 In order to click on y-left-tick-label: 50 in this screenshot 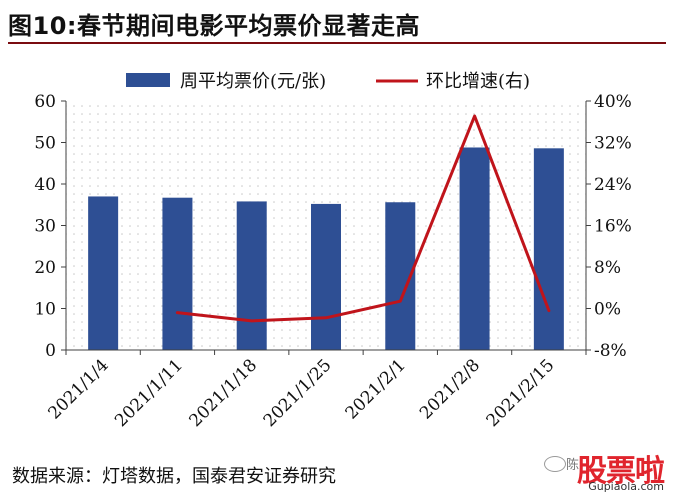, I will do `click(45, 144)`.